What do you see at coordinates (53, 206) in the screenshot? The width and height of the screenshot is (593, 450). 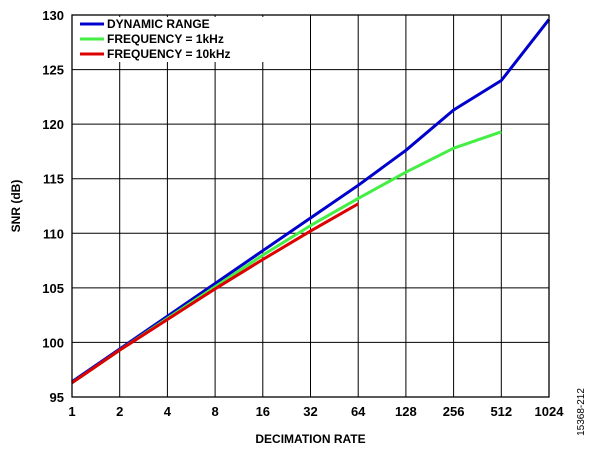 I see `y-tick-labels: 95 100 105 110 115 120 125 130` at bounding box center [53, 206].